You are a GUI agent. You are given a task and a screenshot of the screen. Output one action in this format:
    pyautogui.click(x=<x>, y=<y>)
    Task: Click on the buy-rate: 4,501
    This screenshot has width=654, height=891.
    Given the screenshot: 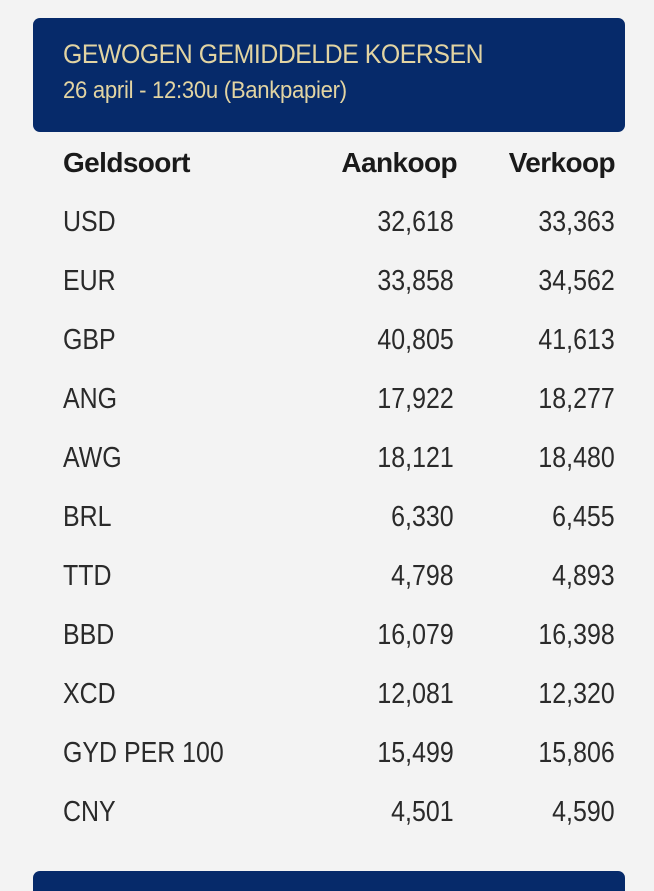 What is the action you would take?
    pyautogui.click(x=422, y=812)
    